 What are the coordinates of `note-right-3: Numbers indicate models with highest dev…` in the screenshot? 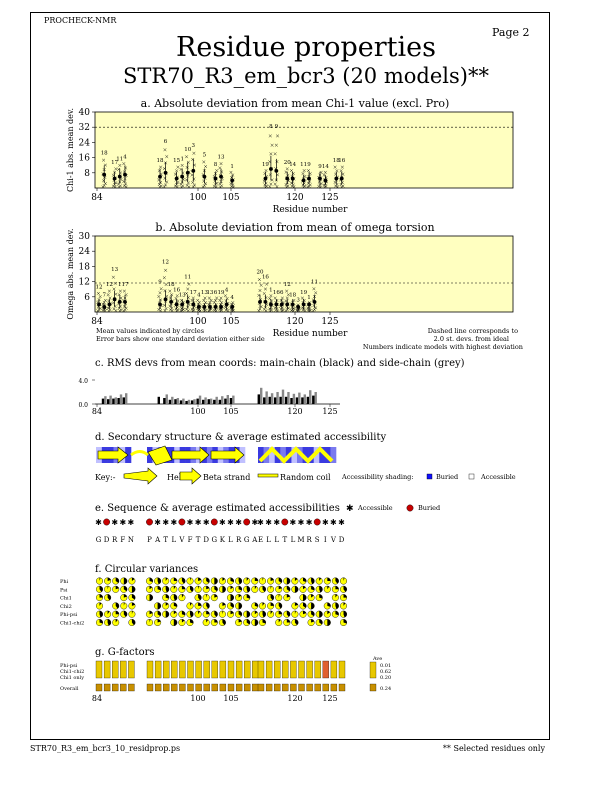 It's located at (443, 347).